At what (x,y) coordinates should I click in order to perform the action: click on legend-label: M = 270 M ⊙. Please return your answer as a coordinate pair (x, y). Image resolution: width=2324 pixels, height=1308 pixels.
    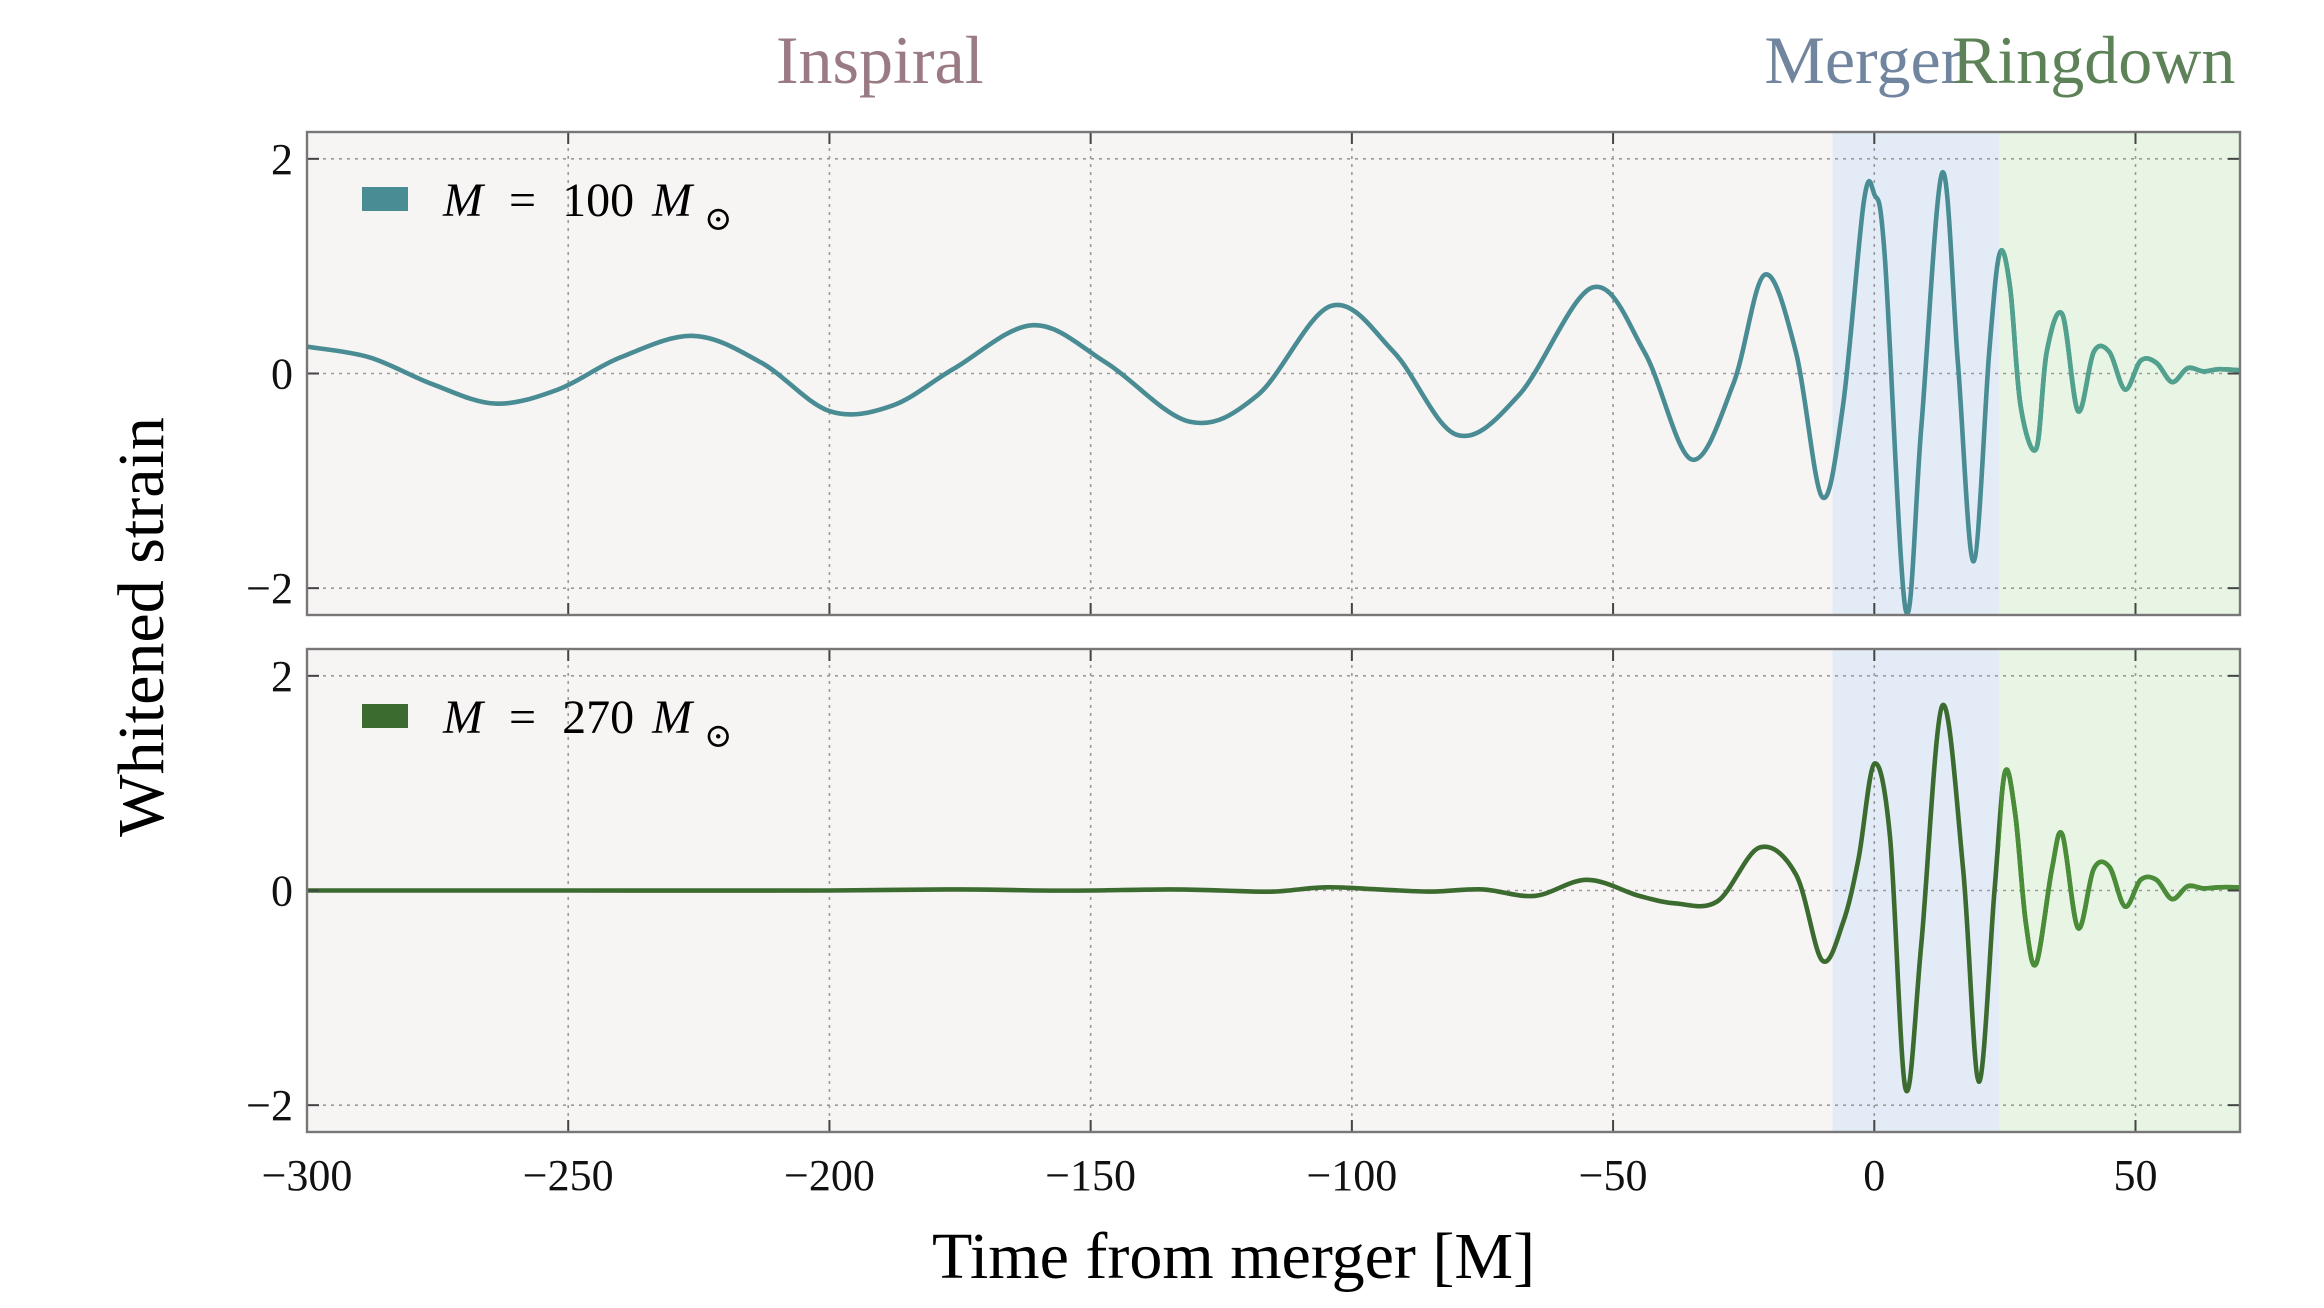
    Looking at the image, I should click on (587, 723).